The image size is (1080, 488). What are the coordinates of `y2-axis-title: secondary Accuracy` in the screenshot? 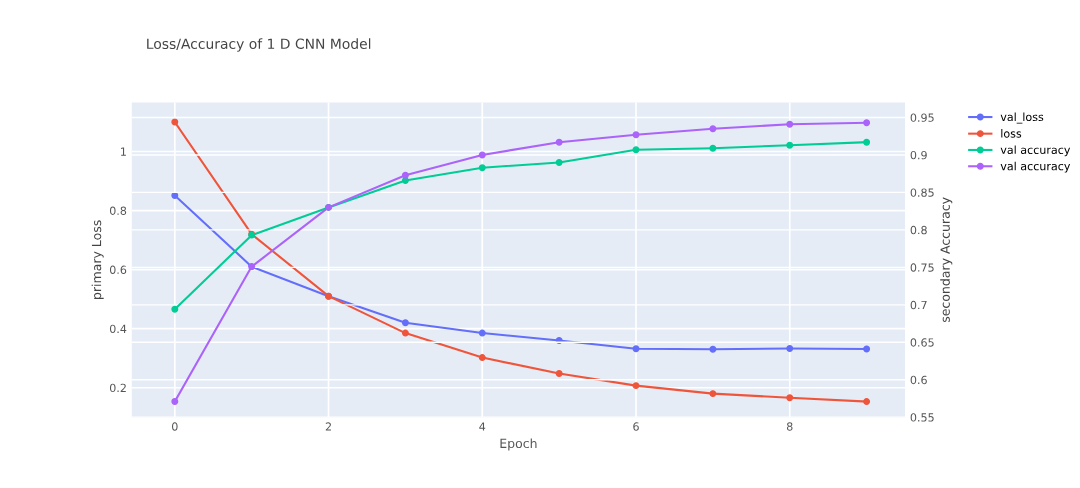 It's located at (946, 260).